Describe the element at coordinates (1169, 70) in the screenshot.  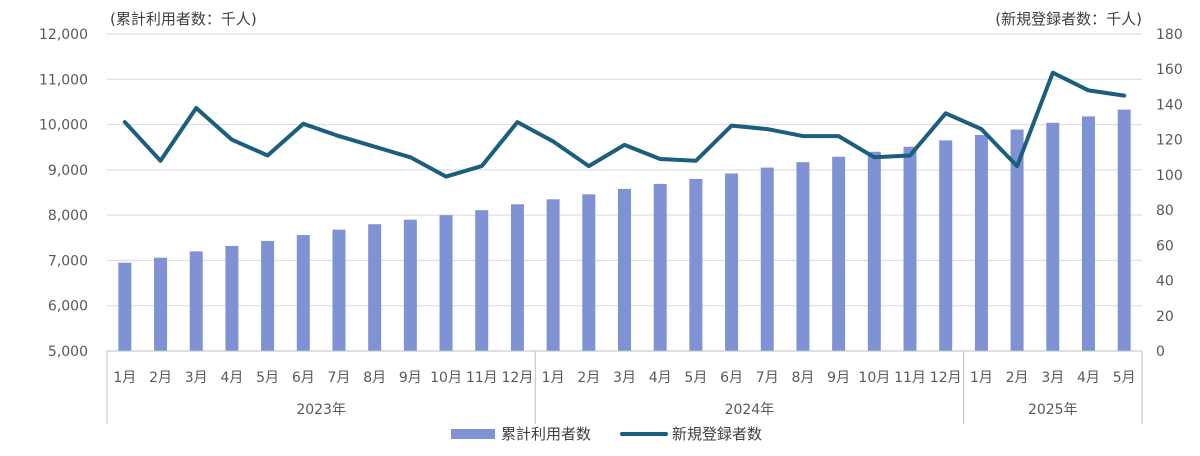
I see `right-axis-tick-label: 160` at that location.